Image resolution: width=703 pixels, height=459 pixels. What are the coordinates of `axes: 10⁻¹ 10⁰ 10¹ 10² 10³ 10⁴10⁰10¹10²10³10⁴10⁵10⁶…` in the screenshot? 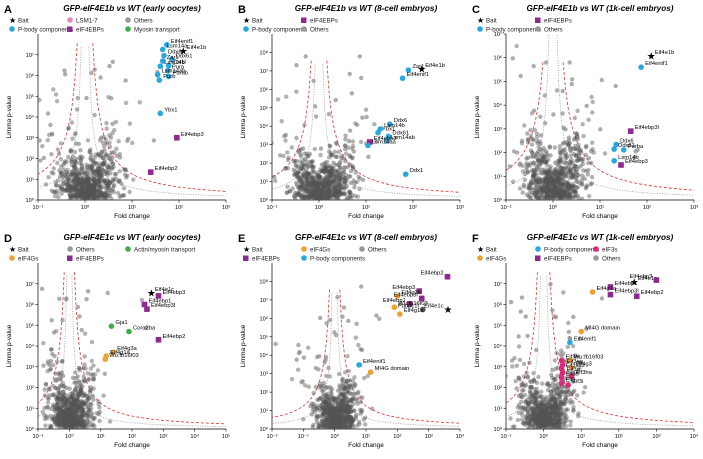 It's located at (586, 356).